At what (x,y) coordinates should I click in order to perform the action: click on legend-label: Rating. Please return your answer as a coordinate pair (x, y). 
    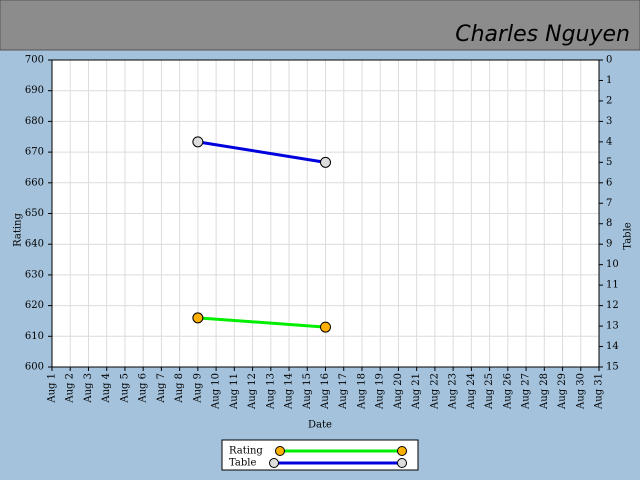
    Looking at the image, I should click on (246, 451).